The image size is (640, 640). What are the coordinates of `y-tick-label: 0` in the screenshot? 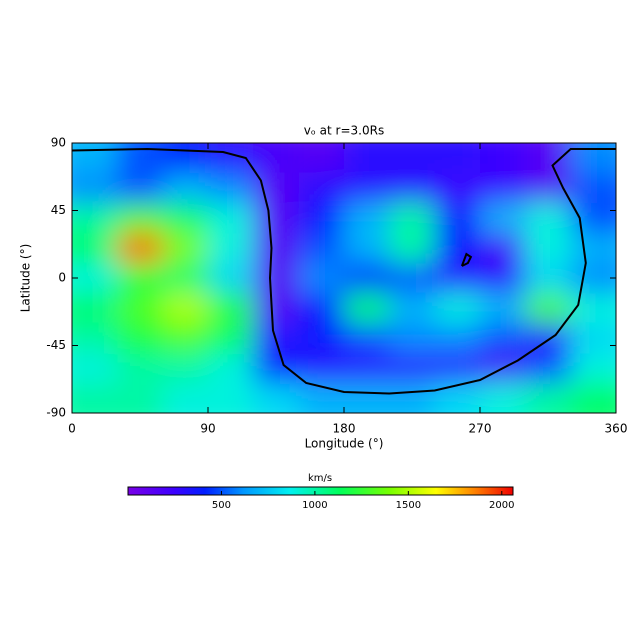 It's located at (62, 278).